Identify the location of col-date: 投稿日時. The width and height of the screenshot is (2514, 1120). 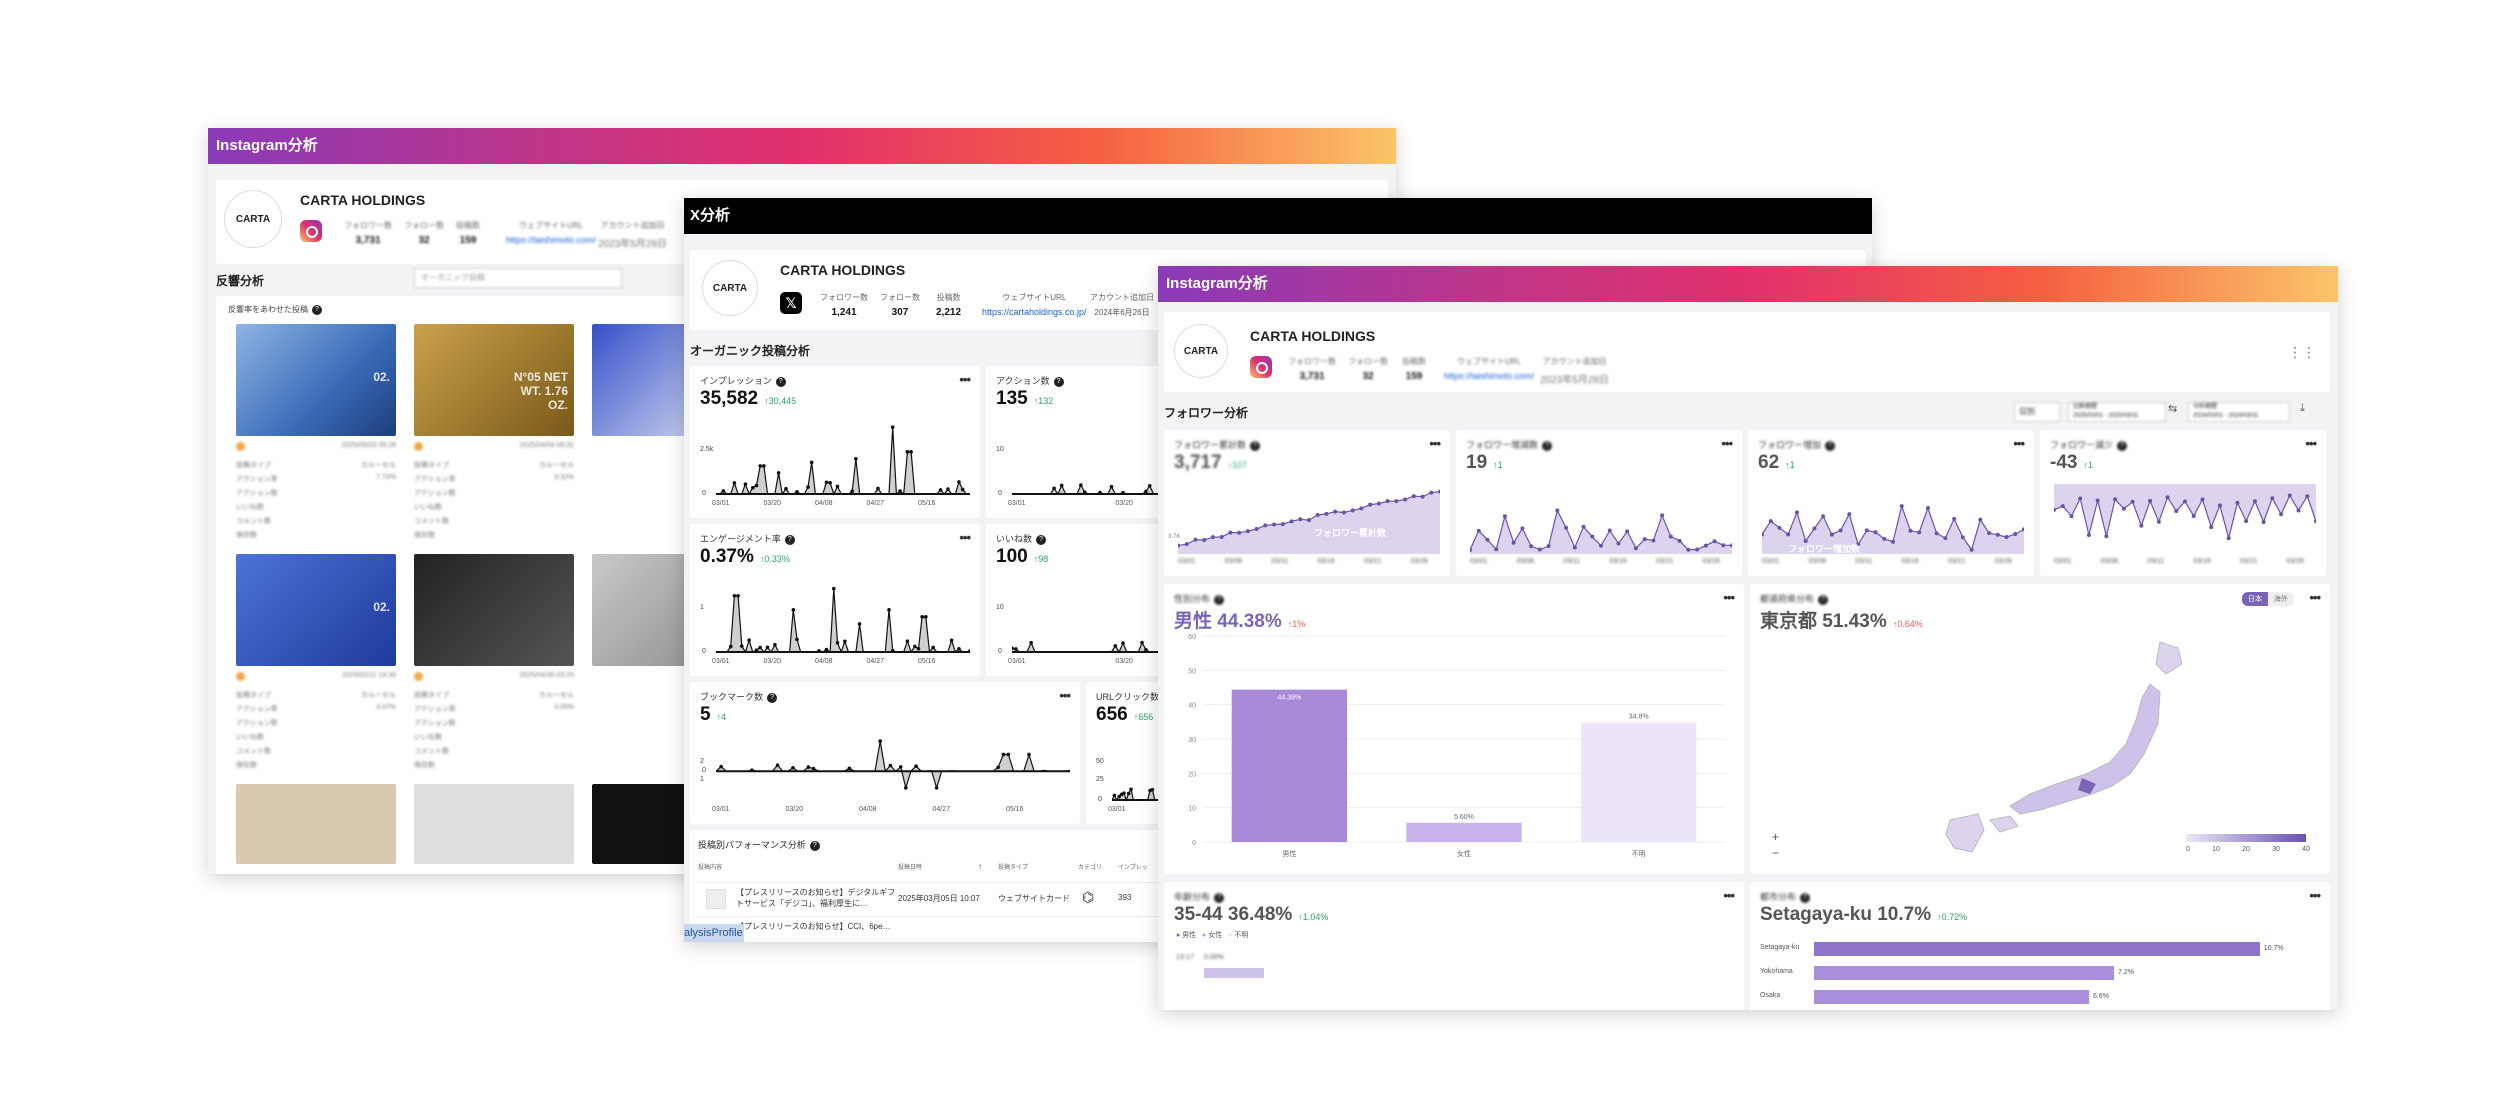
(910, 868).